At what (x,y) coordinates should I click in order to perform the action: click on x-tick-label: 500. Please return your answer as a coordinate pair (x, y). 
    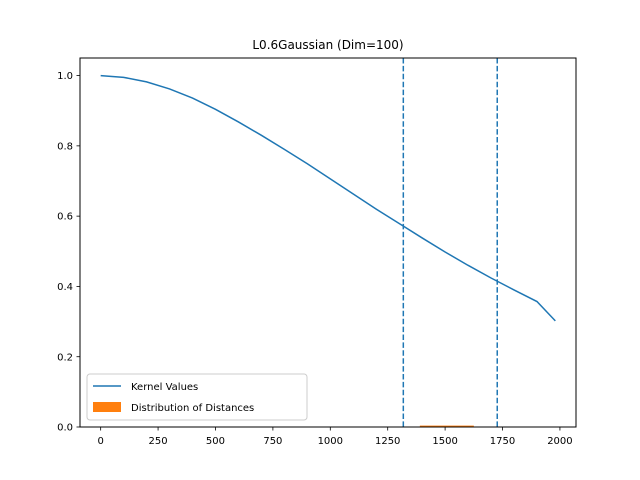
    Looking at the image, I should click on (215, 441).